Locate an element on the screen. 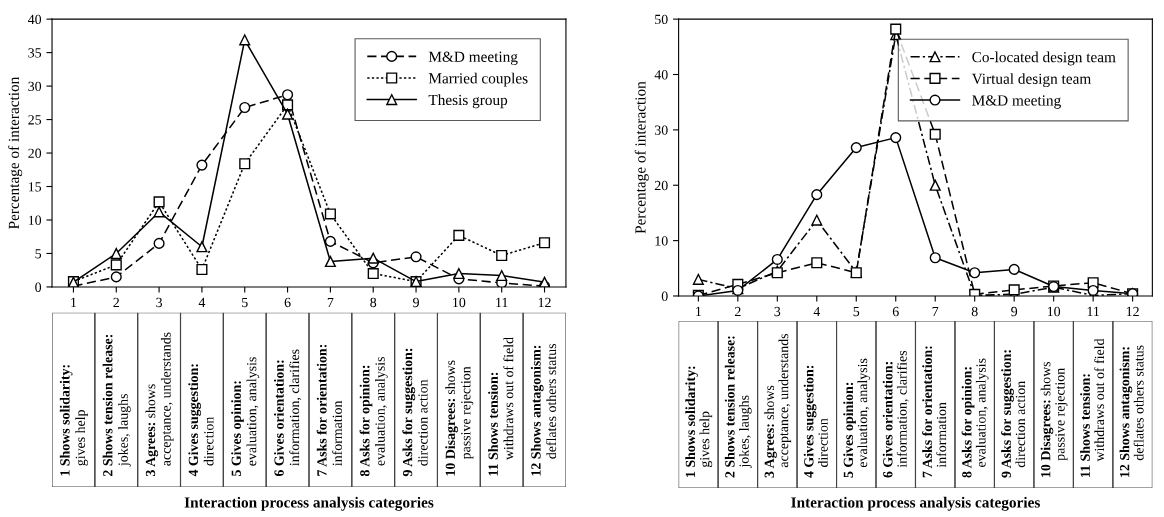  y-tick-label: 35 is located at coordinates (35, 53).